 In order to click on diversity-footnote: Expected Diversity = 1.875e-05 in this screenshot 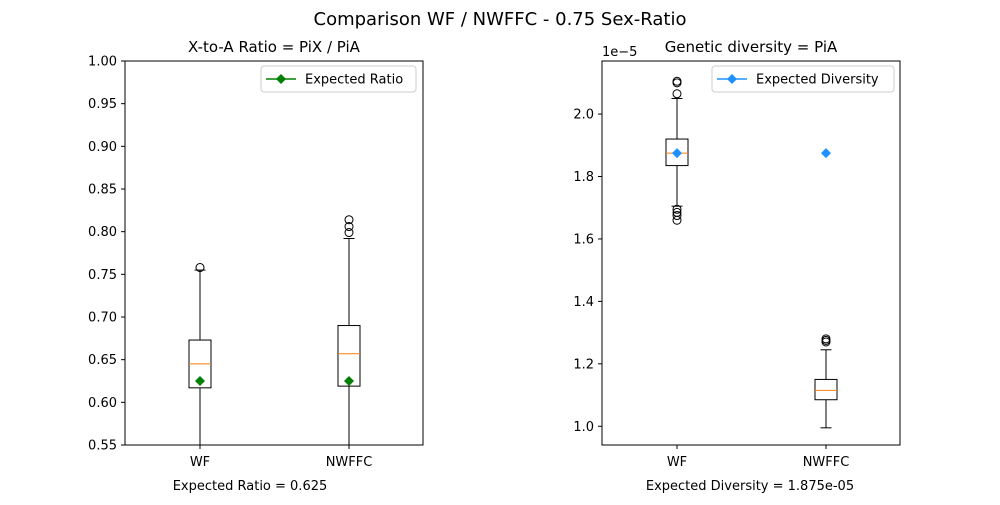, I will do `click(750, 486)`.